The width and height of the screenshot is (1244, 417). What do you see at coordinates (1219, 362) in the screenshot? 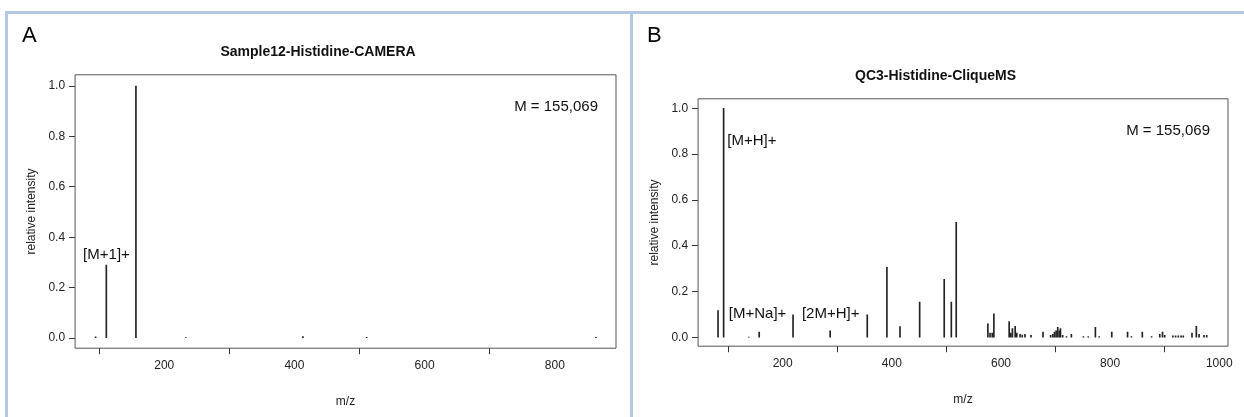
I see `x-tick-label: 1000` at bounding box center [1219, 362].